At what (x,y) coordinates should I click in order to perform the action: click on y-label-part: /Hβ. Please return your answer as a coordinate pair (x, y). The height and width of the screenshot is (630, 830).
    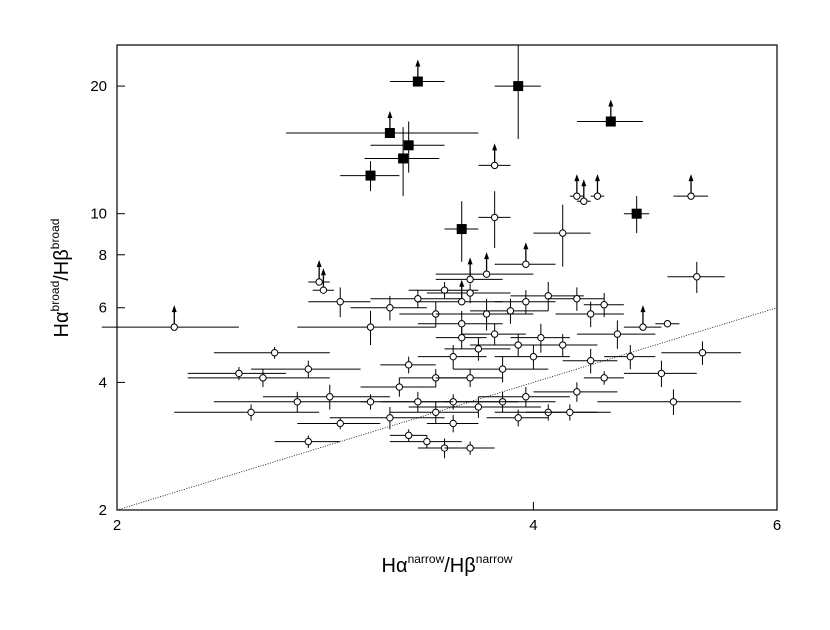
    Looking at the image, I should click on (62, 265).